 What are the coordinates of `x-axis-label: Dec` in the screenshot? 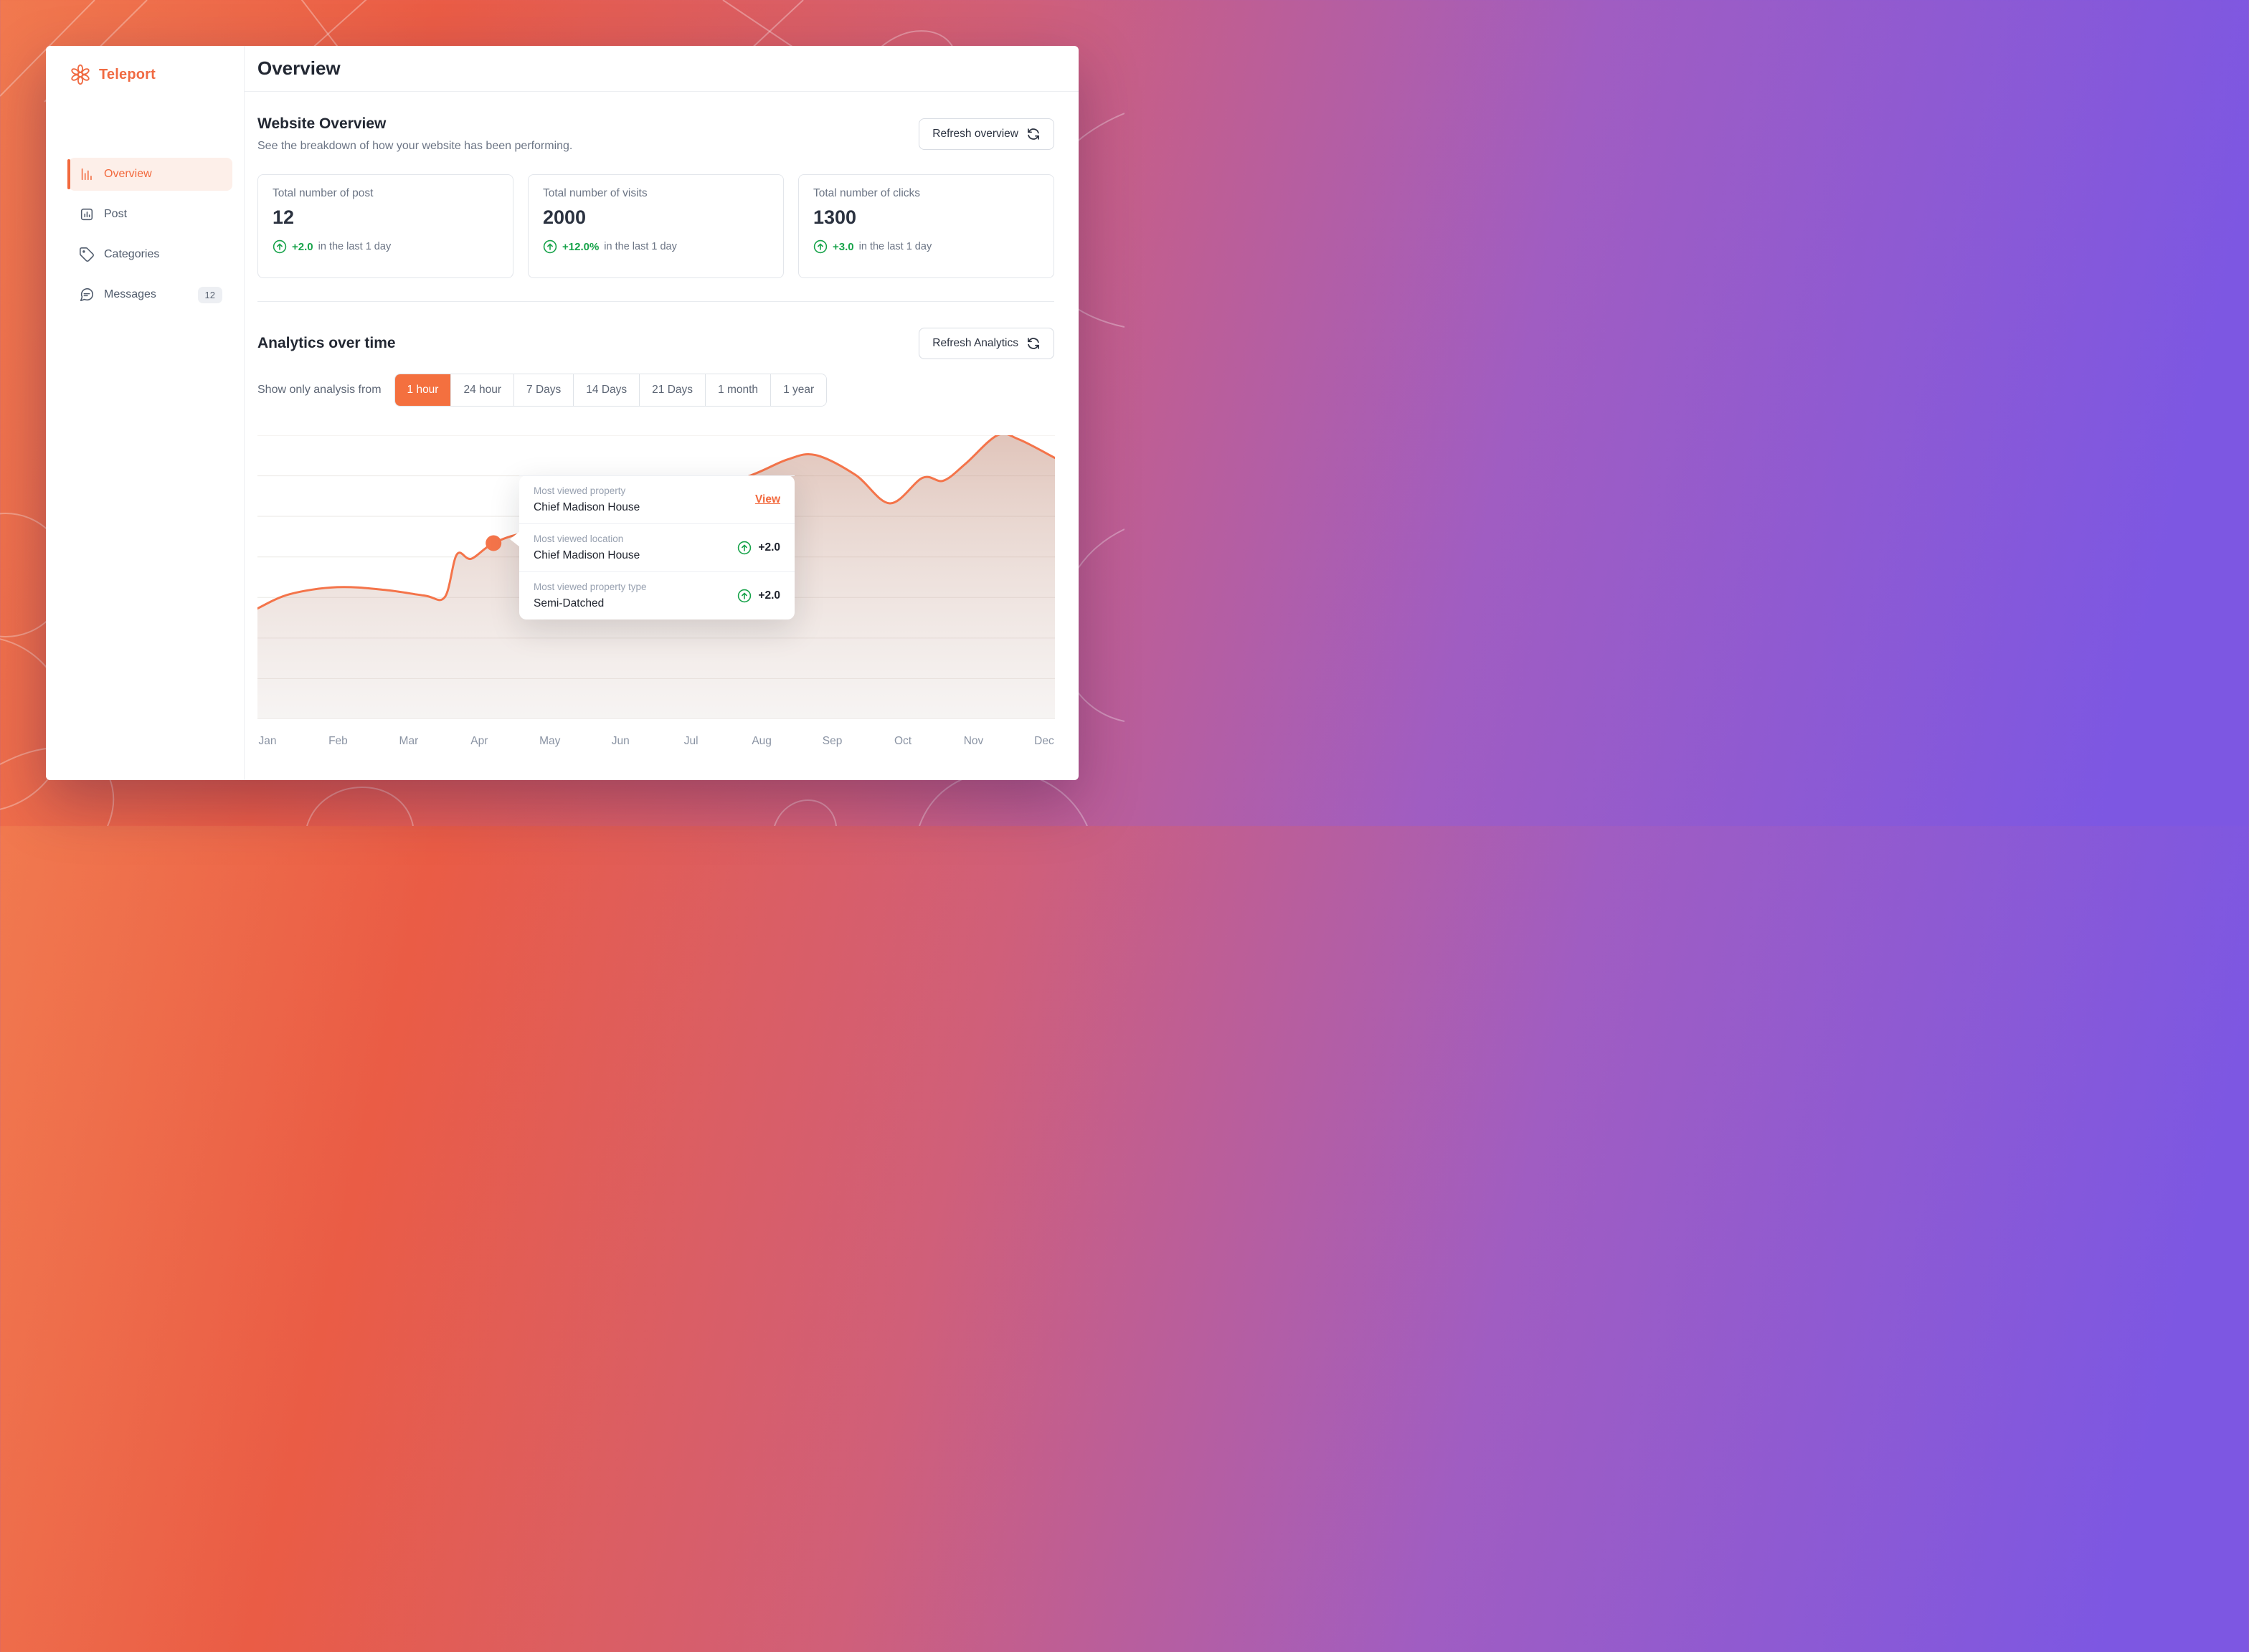 It's located at (1044, 741).